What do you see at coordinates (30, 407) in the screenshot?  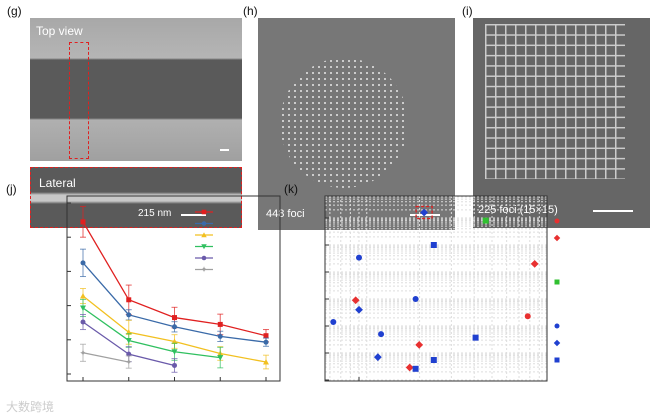 I see `watermark: 大数跨境` at bounding box center [30, 407].